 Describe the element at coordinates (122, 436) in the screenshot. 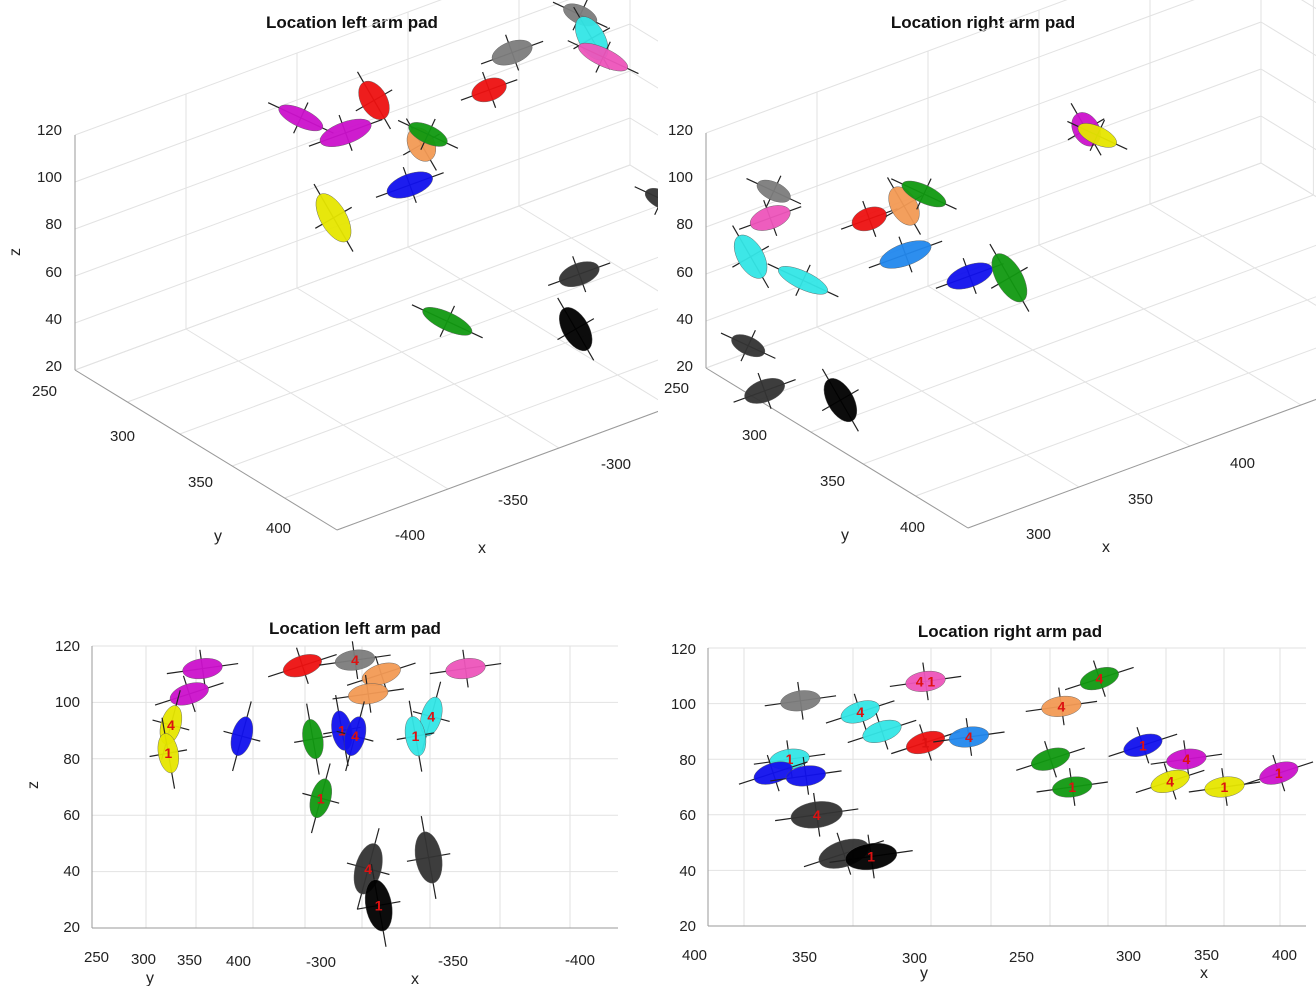

I see `y-tick-label: 300` at that location.